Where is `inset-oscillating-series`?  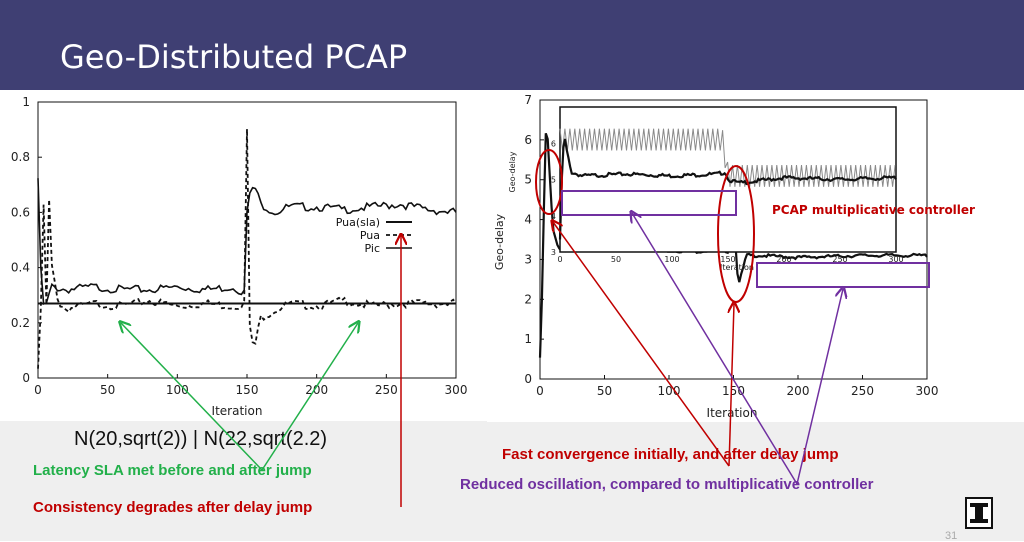 inset-oscillating-series is located at coordinates (727, 157).